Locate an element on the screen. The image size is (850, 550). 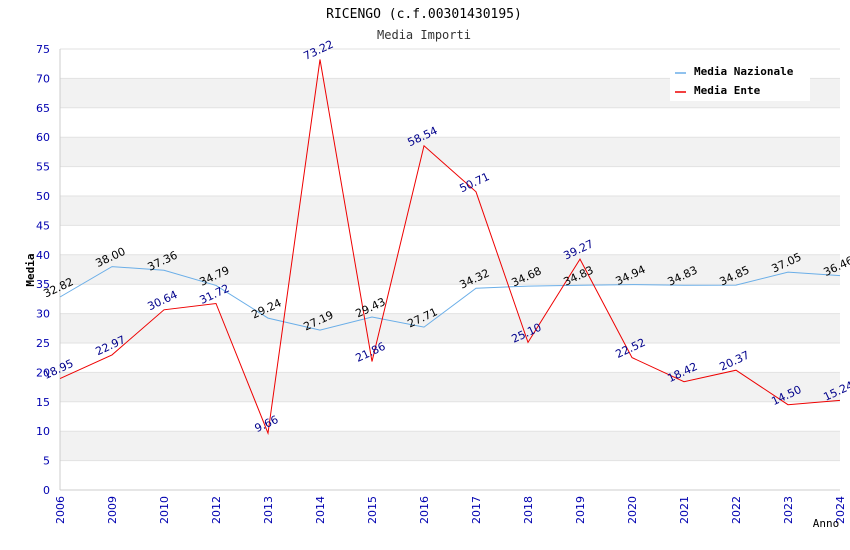
x-axis-label: Anno is located at coordinates (826, 523).